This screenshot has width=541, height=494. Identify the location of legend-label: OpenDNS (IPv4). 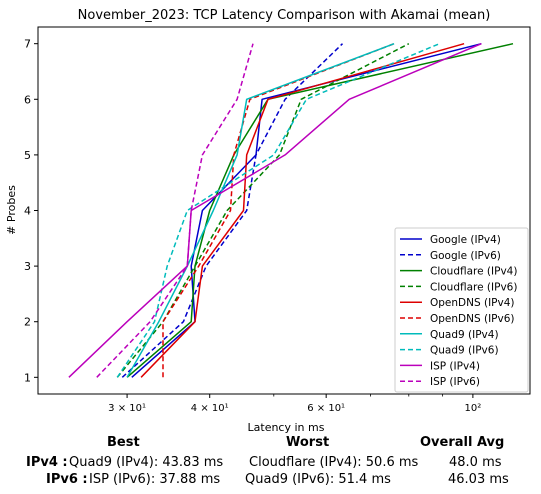
(472, 303).